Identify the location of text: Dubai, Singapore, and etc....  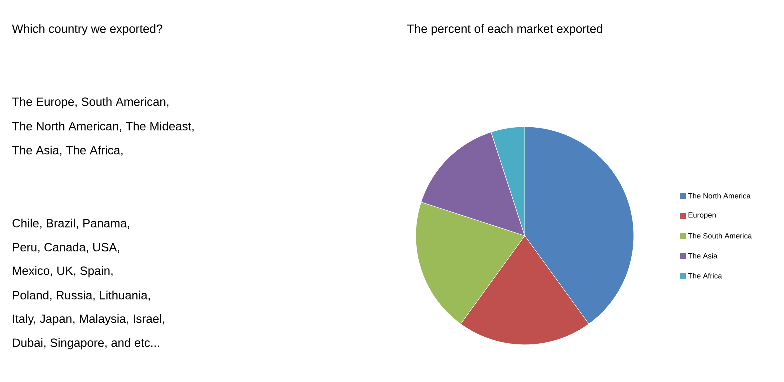
(86, 344).